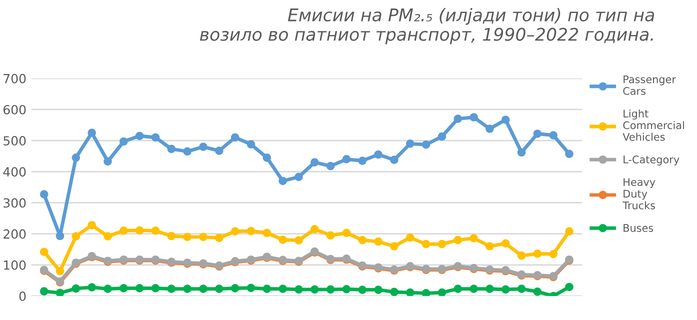 The width and height of the screenshot is (697, 320). What do you see at coordinates (22, 296) in the screenshot?
I see `y-tick-label: 0` at bounding box center [22, 296].